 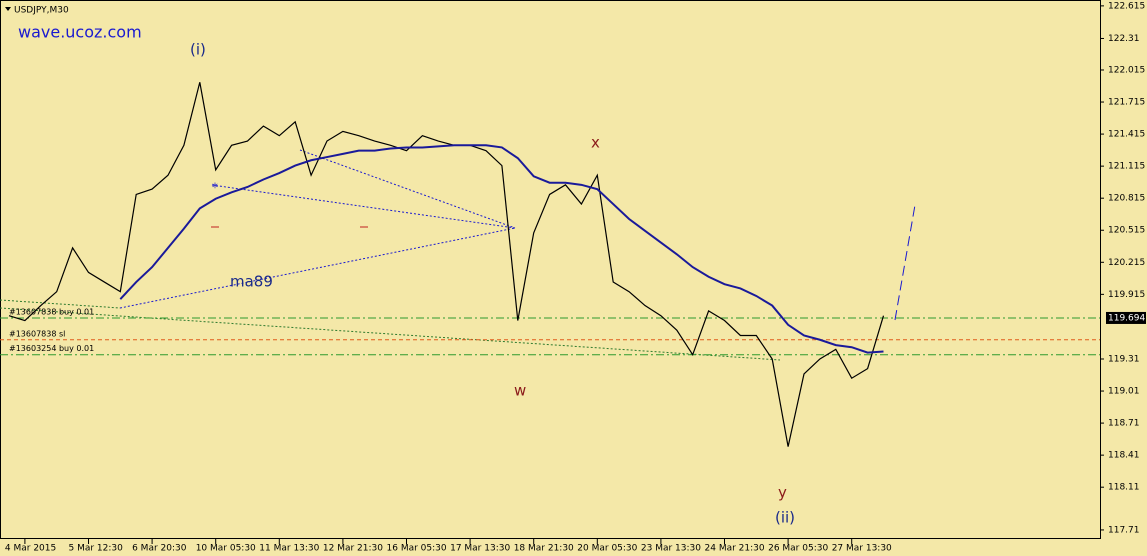 I want to click on title-icon, so click(x=8, y=9).